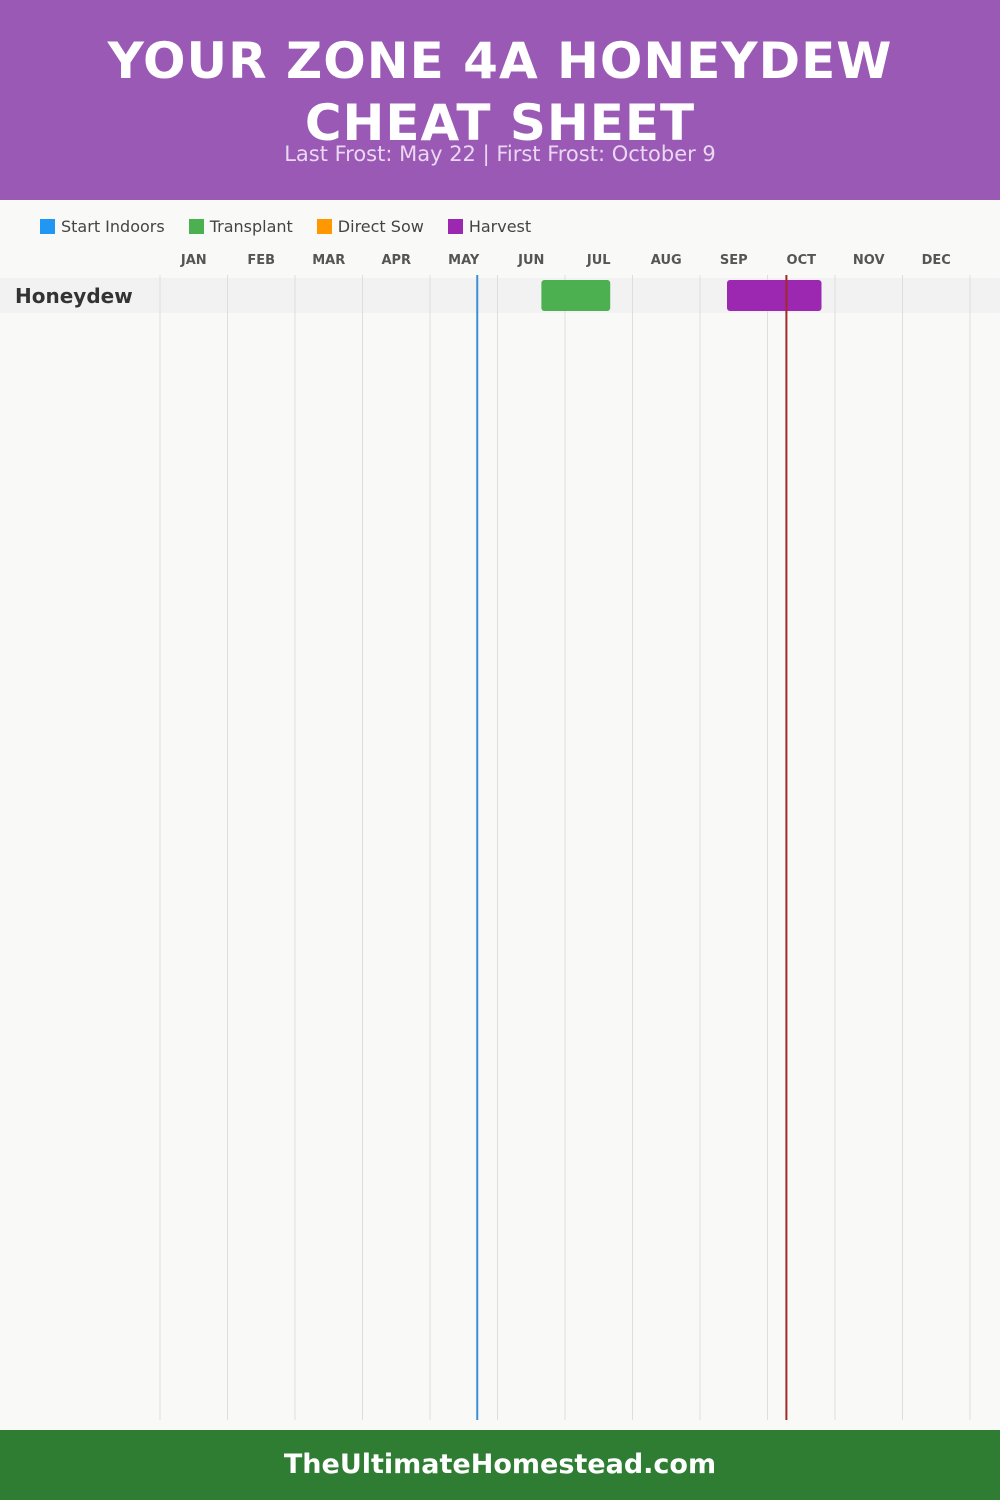  I want to click on crop-rows: Honeydew, so click(418, 295).